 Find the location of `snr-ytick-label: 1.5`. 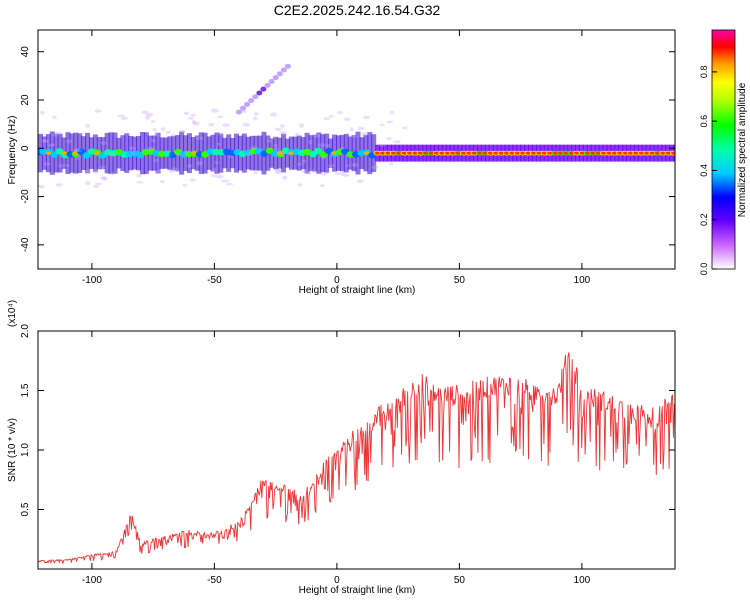

snr-ytick-label: 1.5 is located at coordinates (25, 390).